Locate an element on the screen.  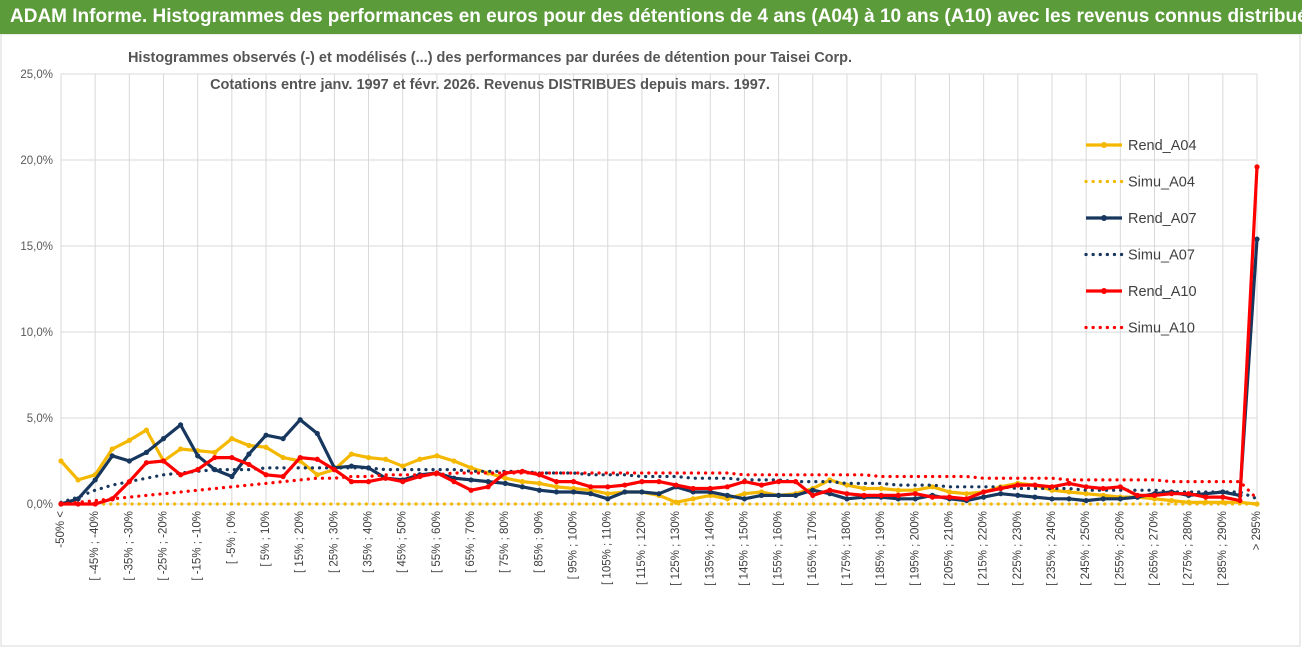
legend-label: Simu_A10 is located at coordinates (1161, 329).